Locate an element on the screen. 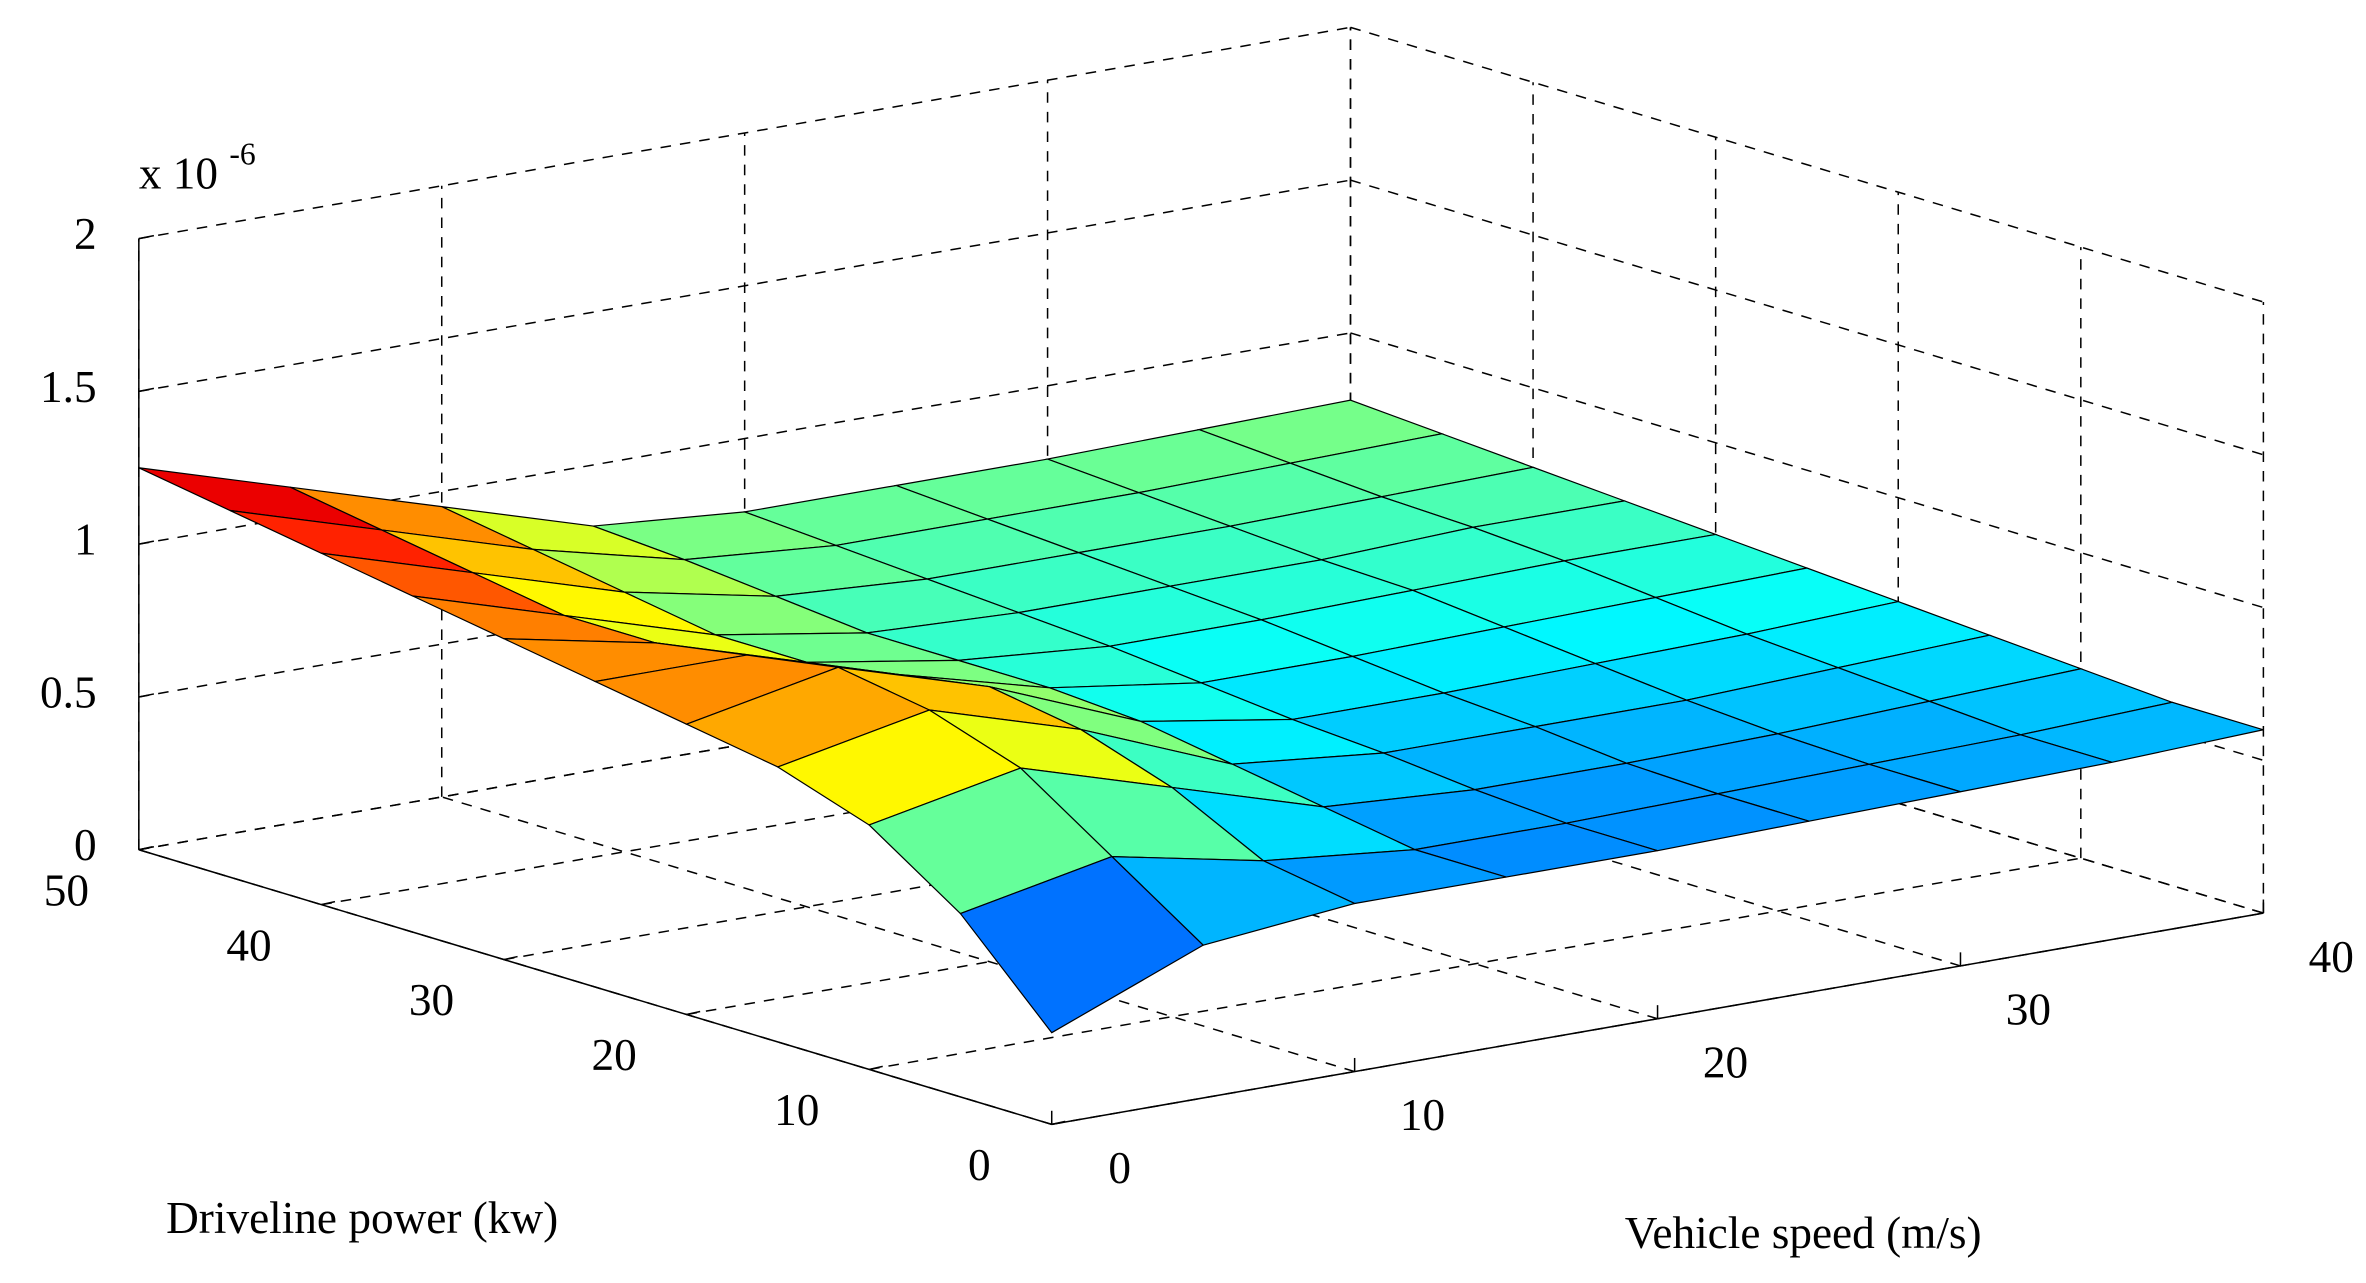 The image size is (2366, 1283). z-tick-label: 2 is located at coordinates (85, 234).